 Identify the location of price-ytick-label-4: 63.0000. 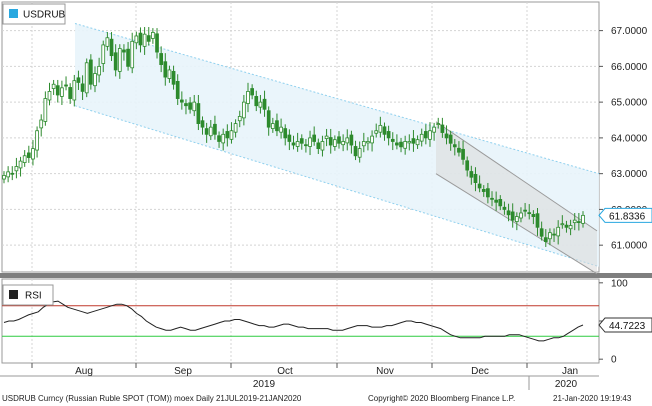
(629, 174).